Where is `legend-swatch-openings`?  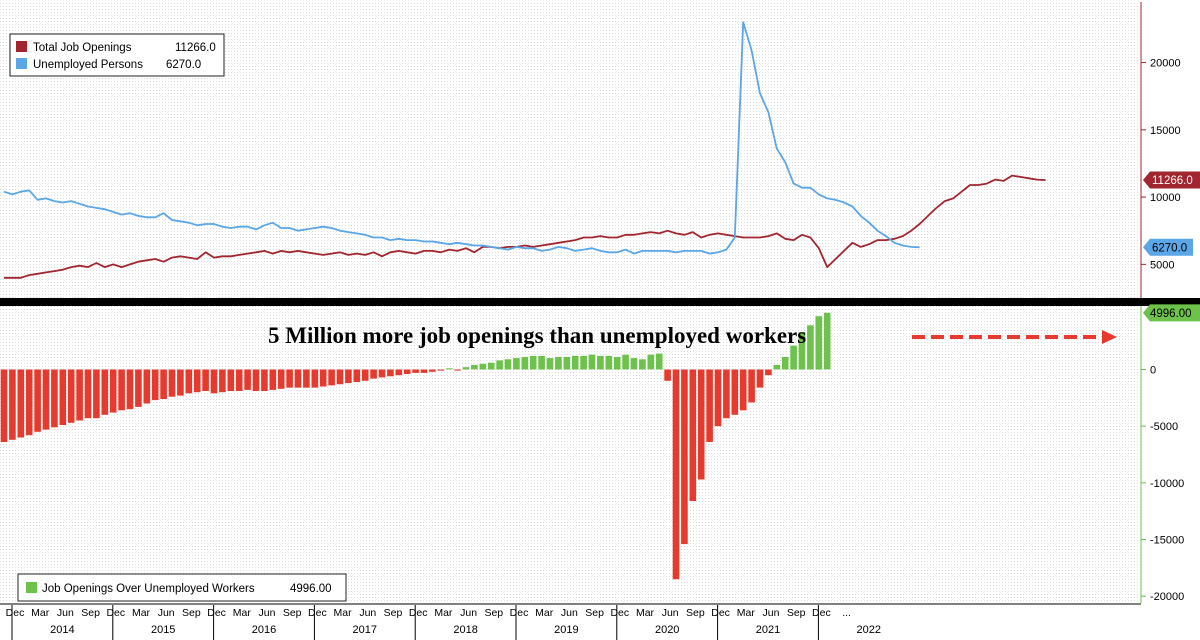 legend-swatch-openings is located at coordinates (21, 46).